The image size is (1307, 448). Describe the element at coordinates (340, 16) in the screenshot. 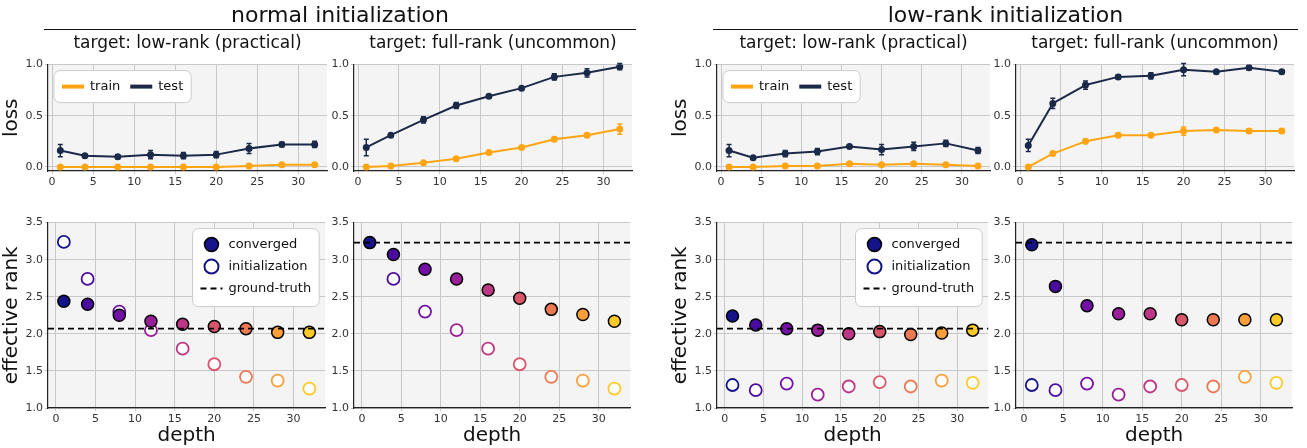

I see `text: normal initialization` at that location.